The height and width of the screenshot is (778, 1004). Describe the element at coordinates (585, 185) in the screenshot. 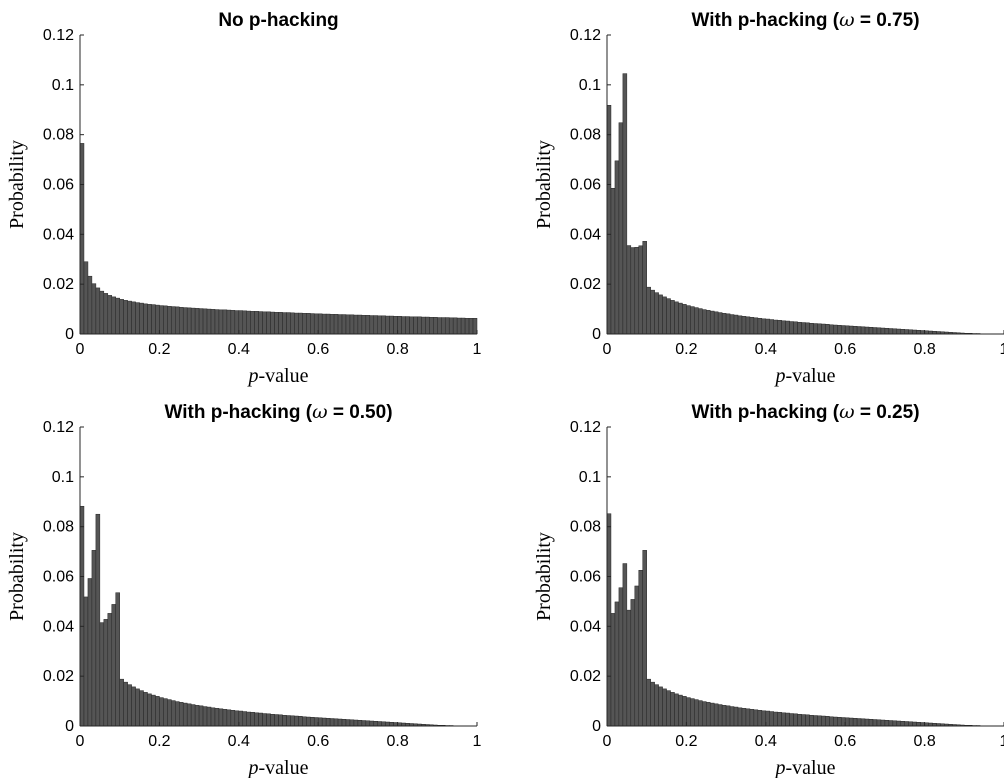

I see `y-tick-label: 0.06` at that location.